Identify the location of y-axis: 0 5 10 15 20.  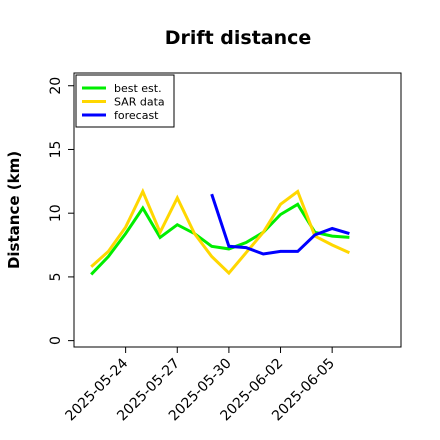
(61, 211).